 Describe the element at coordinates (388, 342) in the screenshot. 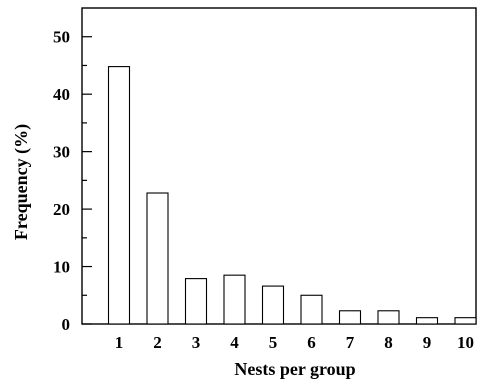

I see `x-tick-label: 8` at that location.